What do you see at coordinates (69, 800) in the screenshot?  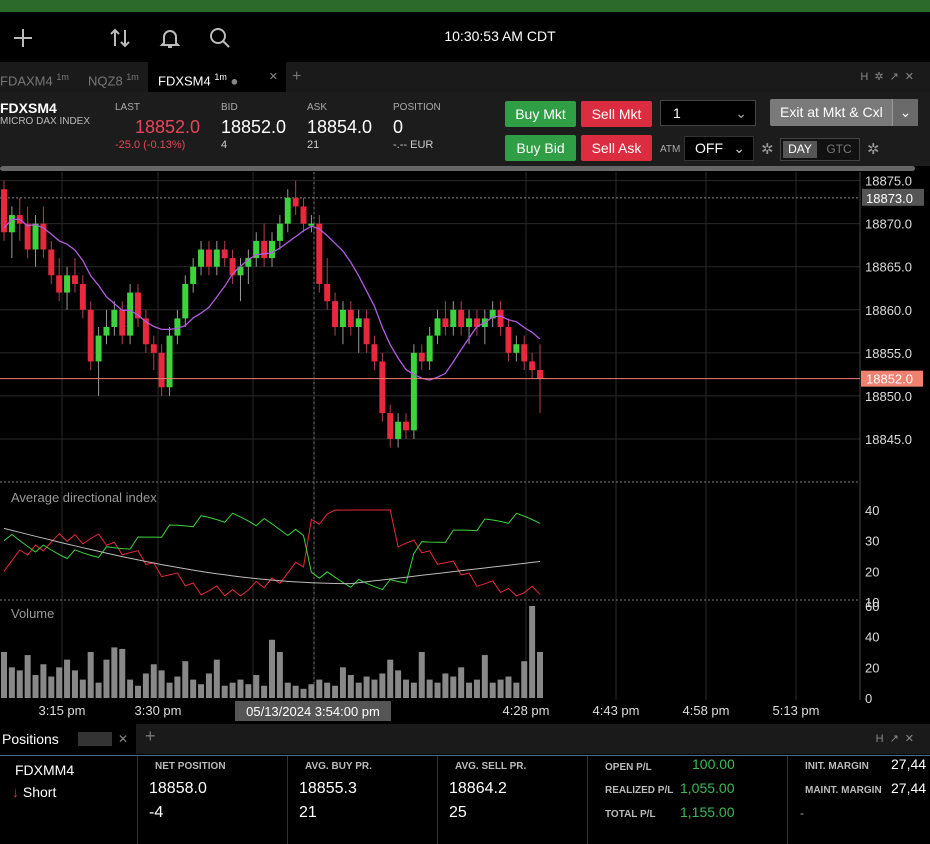 I see `position-symbol-cell: FDXMM4 ↓ Short` at bounding box center [69, 800].